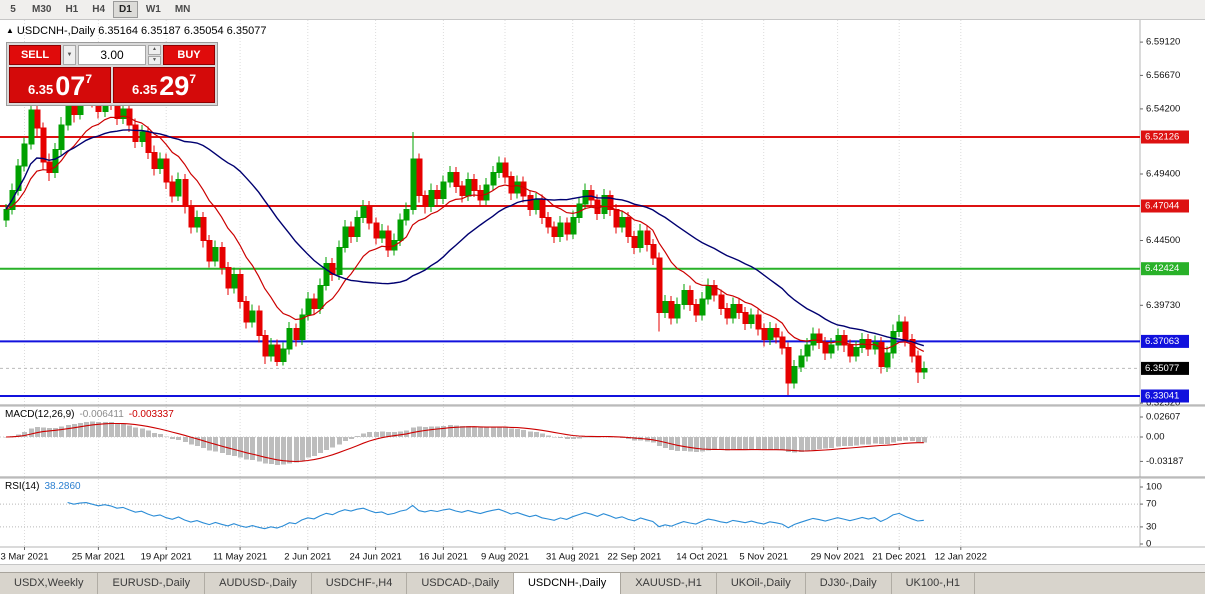 The image size is (1205, 594). I want to click on sell-button: SELL, so click(35, 55).